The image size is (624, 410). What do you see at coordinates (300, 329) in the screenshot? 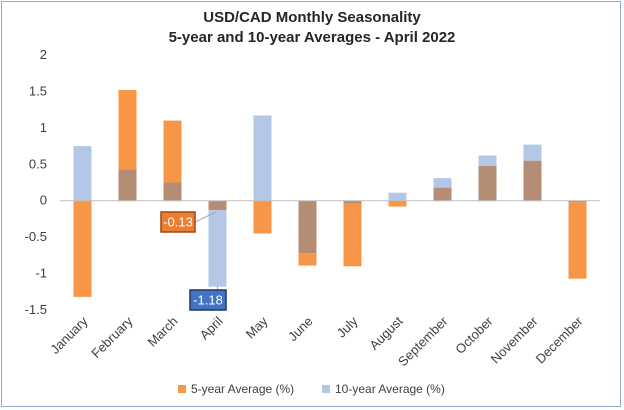
I see `x-tick-label: June` at bounding box center [300, 329].